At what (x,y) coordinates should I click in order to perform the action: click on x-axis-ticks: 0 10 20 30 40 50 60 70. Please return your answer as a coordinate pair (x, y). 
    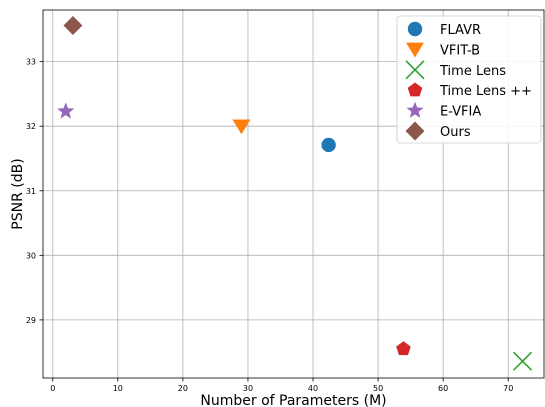
    Looking at the image, I should click on (281, 385).